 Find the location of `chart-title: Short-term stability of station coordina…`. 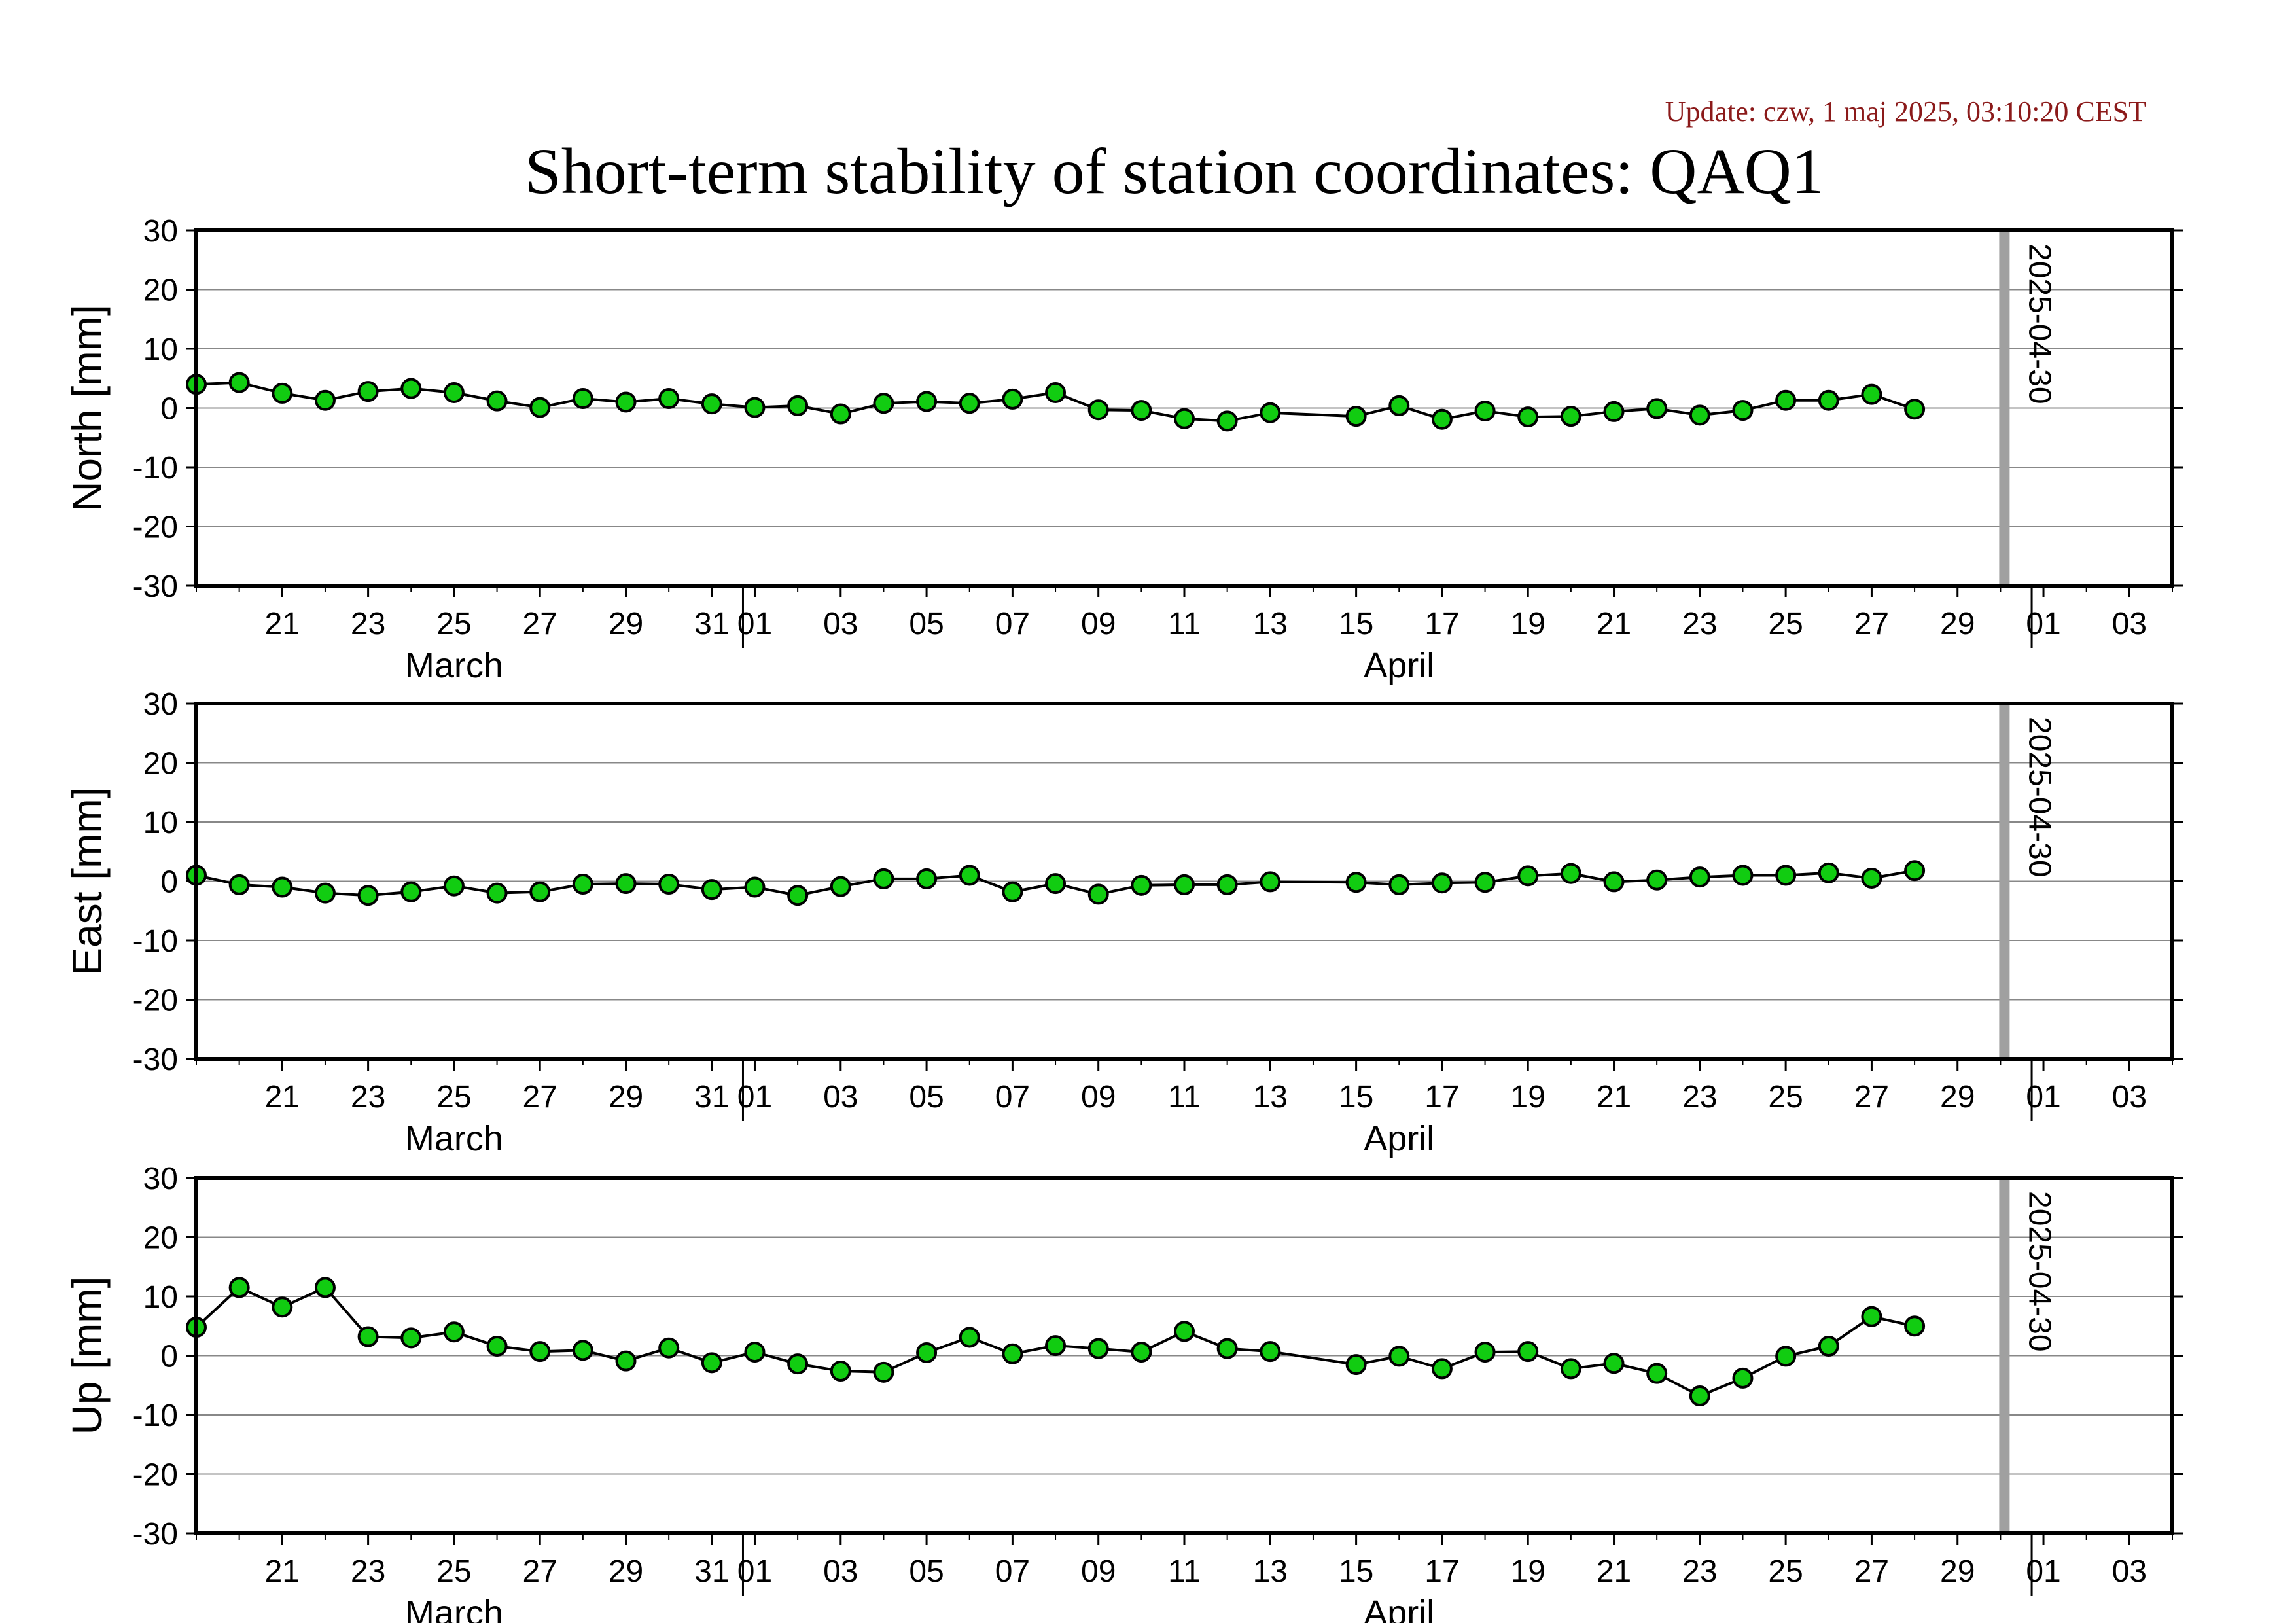

chart-title: Short-term stability of station coordina… is located at coordinates (1174, 171).